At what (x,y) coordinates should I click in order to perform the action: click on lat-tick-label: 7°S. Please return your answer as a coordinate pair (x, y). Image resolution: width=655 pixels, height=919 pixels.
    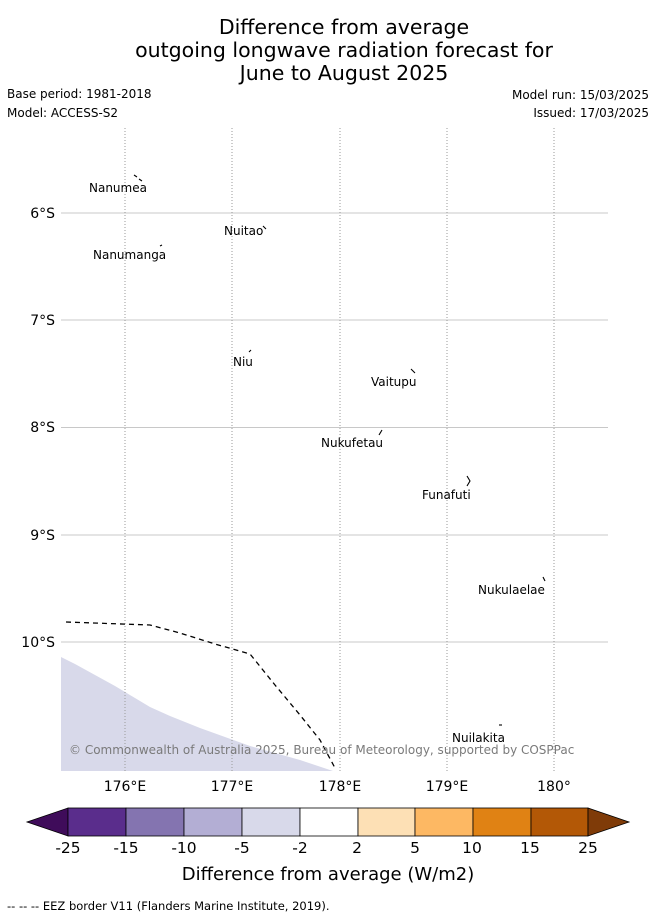
    Looking at the image, I should click on (42, 321).